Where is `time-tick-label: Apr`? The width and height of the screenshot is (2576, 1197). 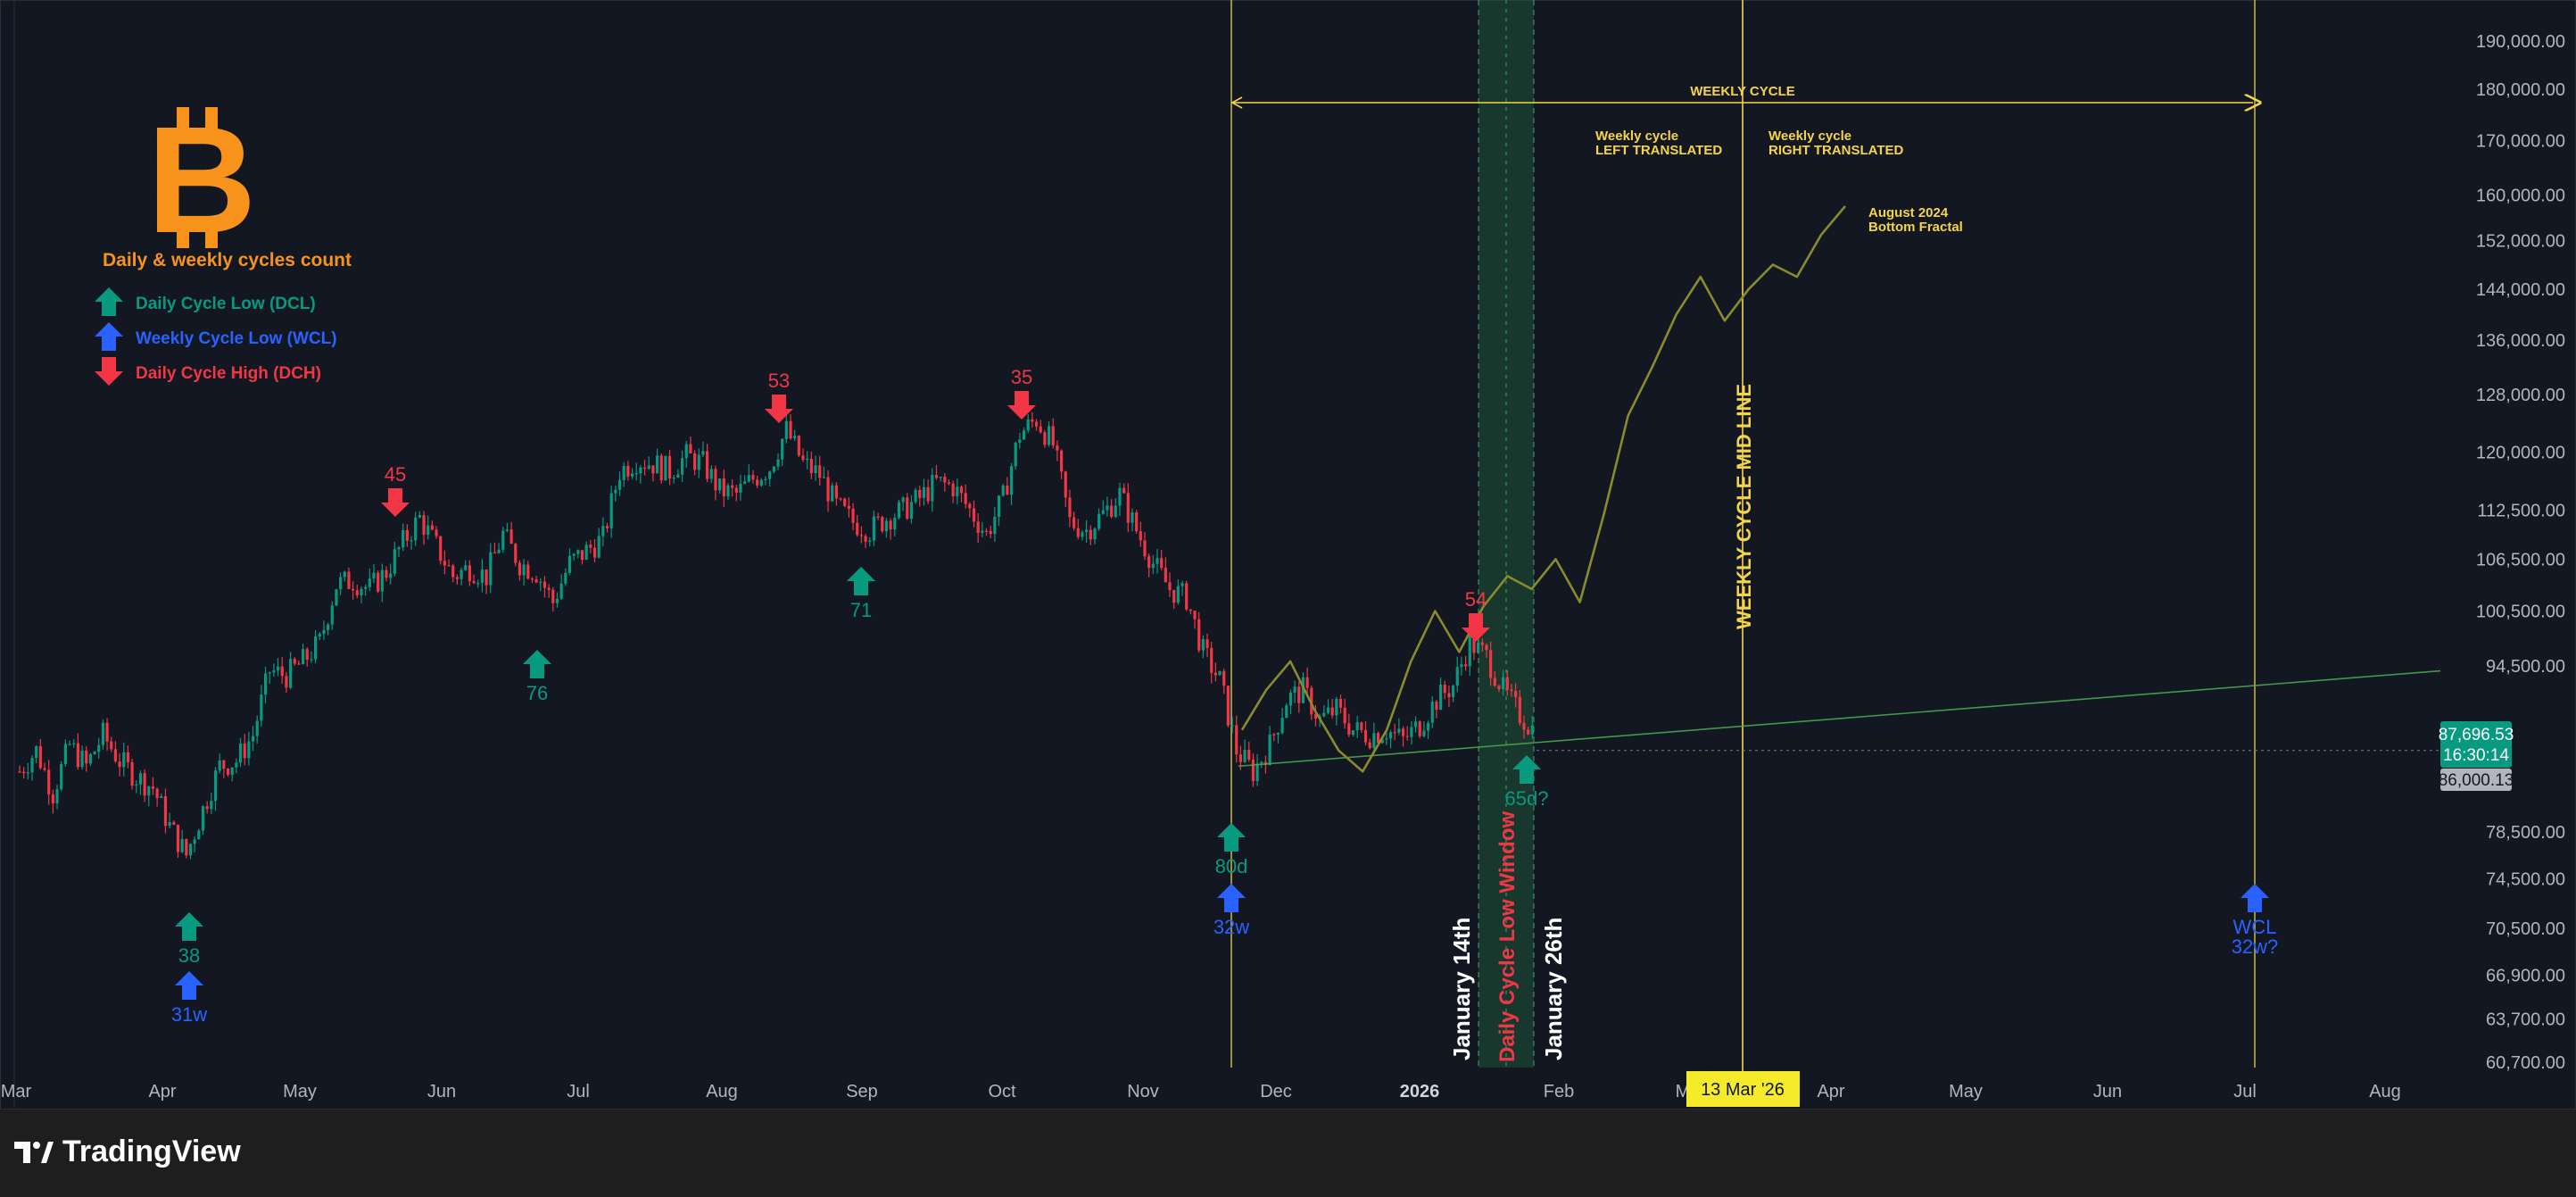 time-tick-label: Apr is located at coordinates (162, 1091).